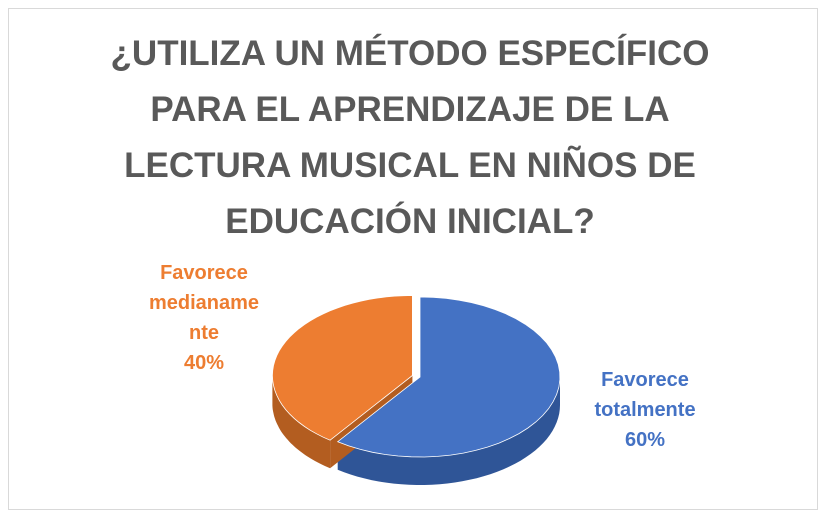  Describe the element at coordinates (204, 303) in the screenshot. I see `category-label: Favorece medianamente` at that location.